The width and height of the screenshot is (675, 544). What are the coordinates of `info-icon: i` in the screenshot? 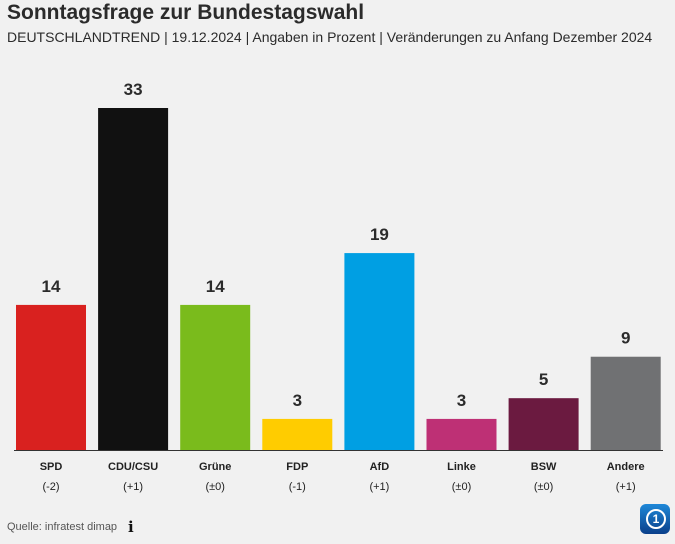 It's located at (131, 527).